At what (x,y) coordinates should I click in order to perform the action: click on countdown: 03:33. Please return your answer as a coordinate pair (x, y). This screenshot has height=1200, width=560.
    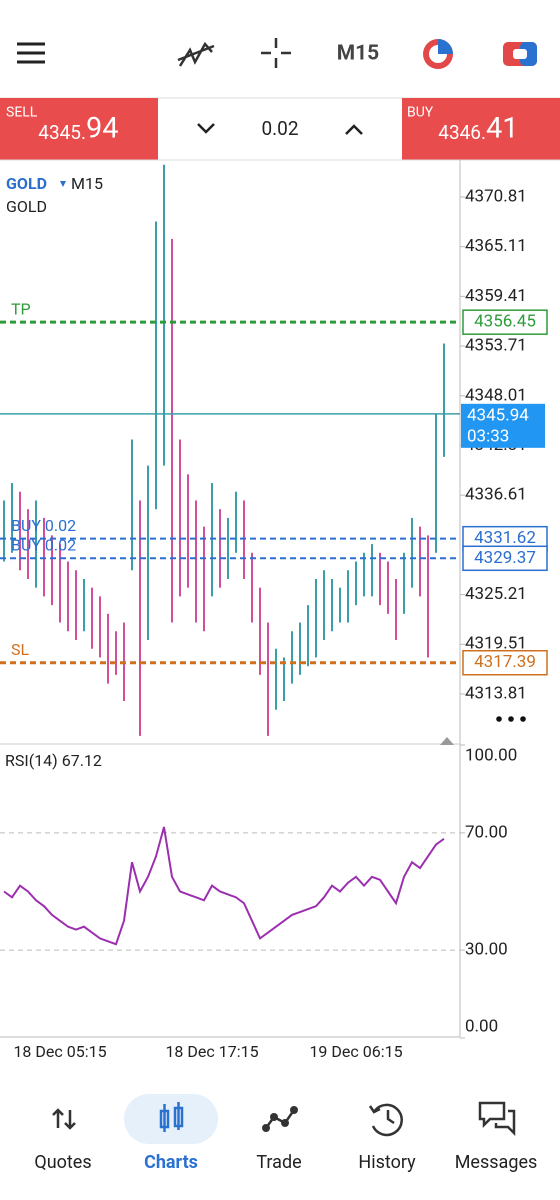
    Looking at the image, I should click on (488, 436).